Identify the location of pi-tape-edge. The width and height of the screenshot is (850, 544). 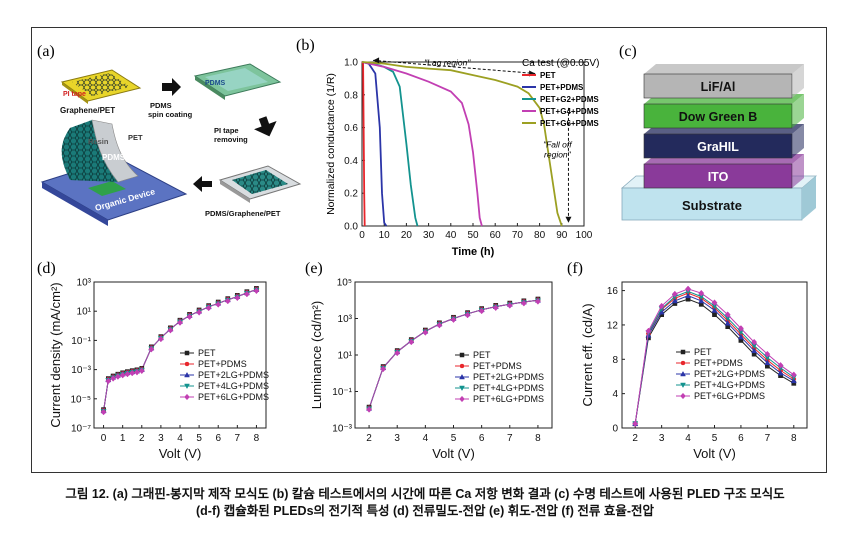
(75, 93).